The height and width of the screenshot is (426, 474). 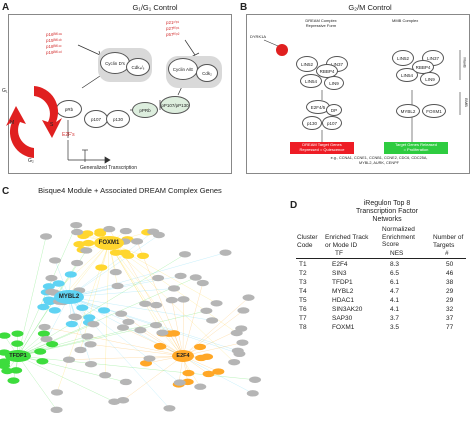 What do you see at coordinates (398, 229) in the screenshot?
I see `header-enrichment-score-line-1: Normalized` at bounding box center [398, 229].